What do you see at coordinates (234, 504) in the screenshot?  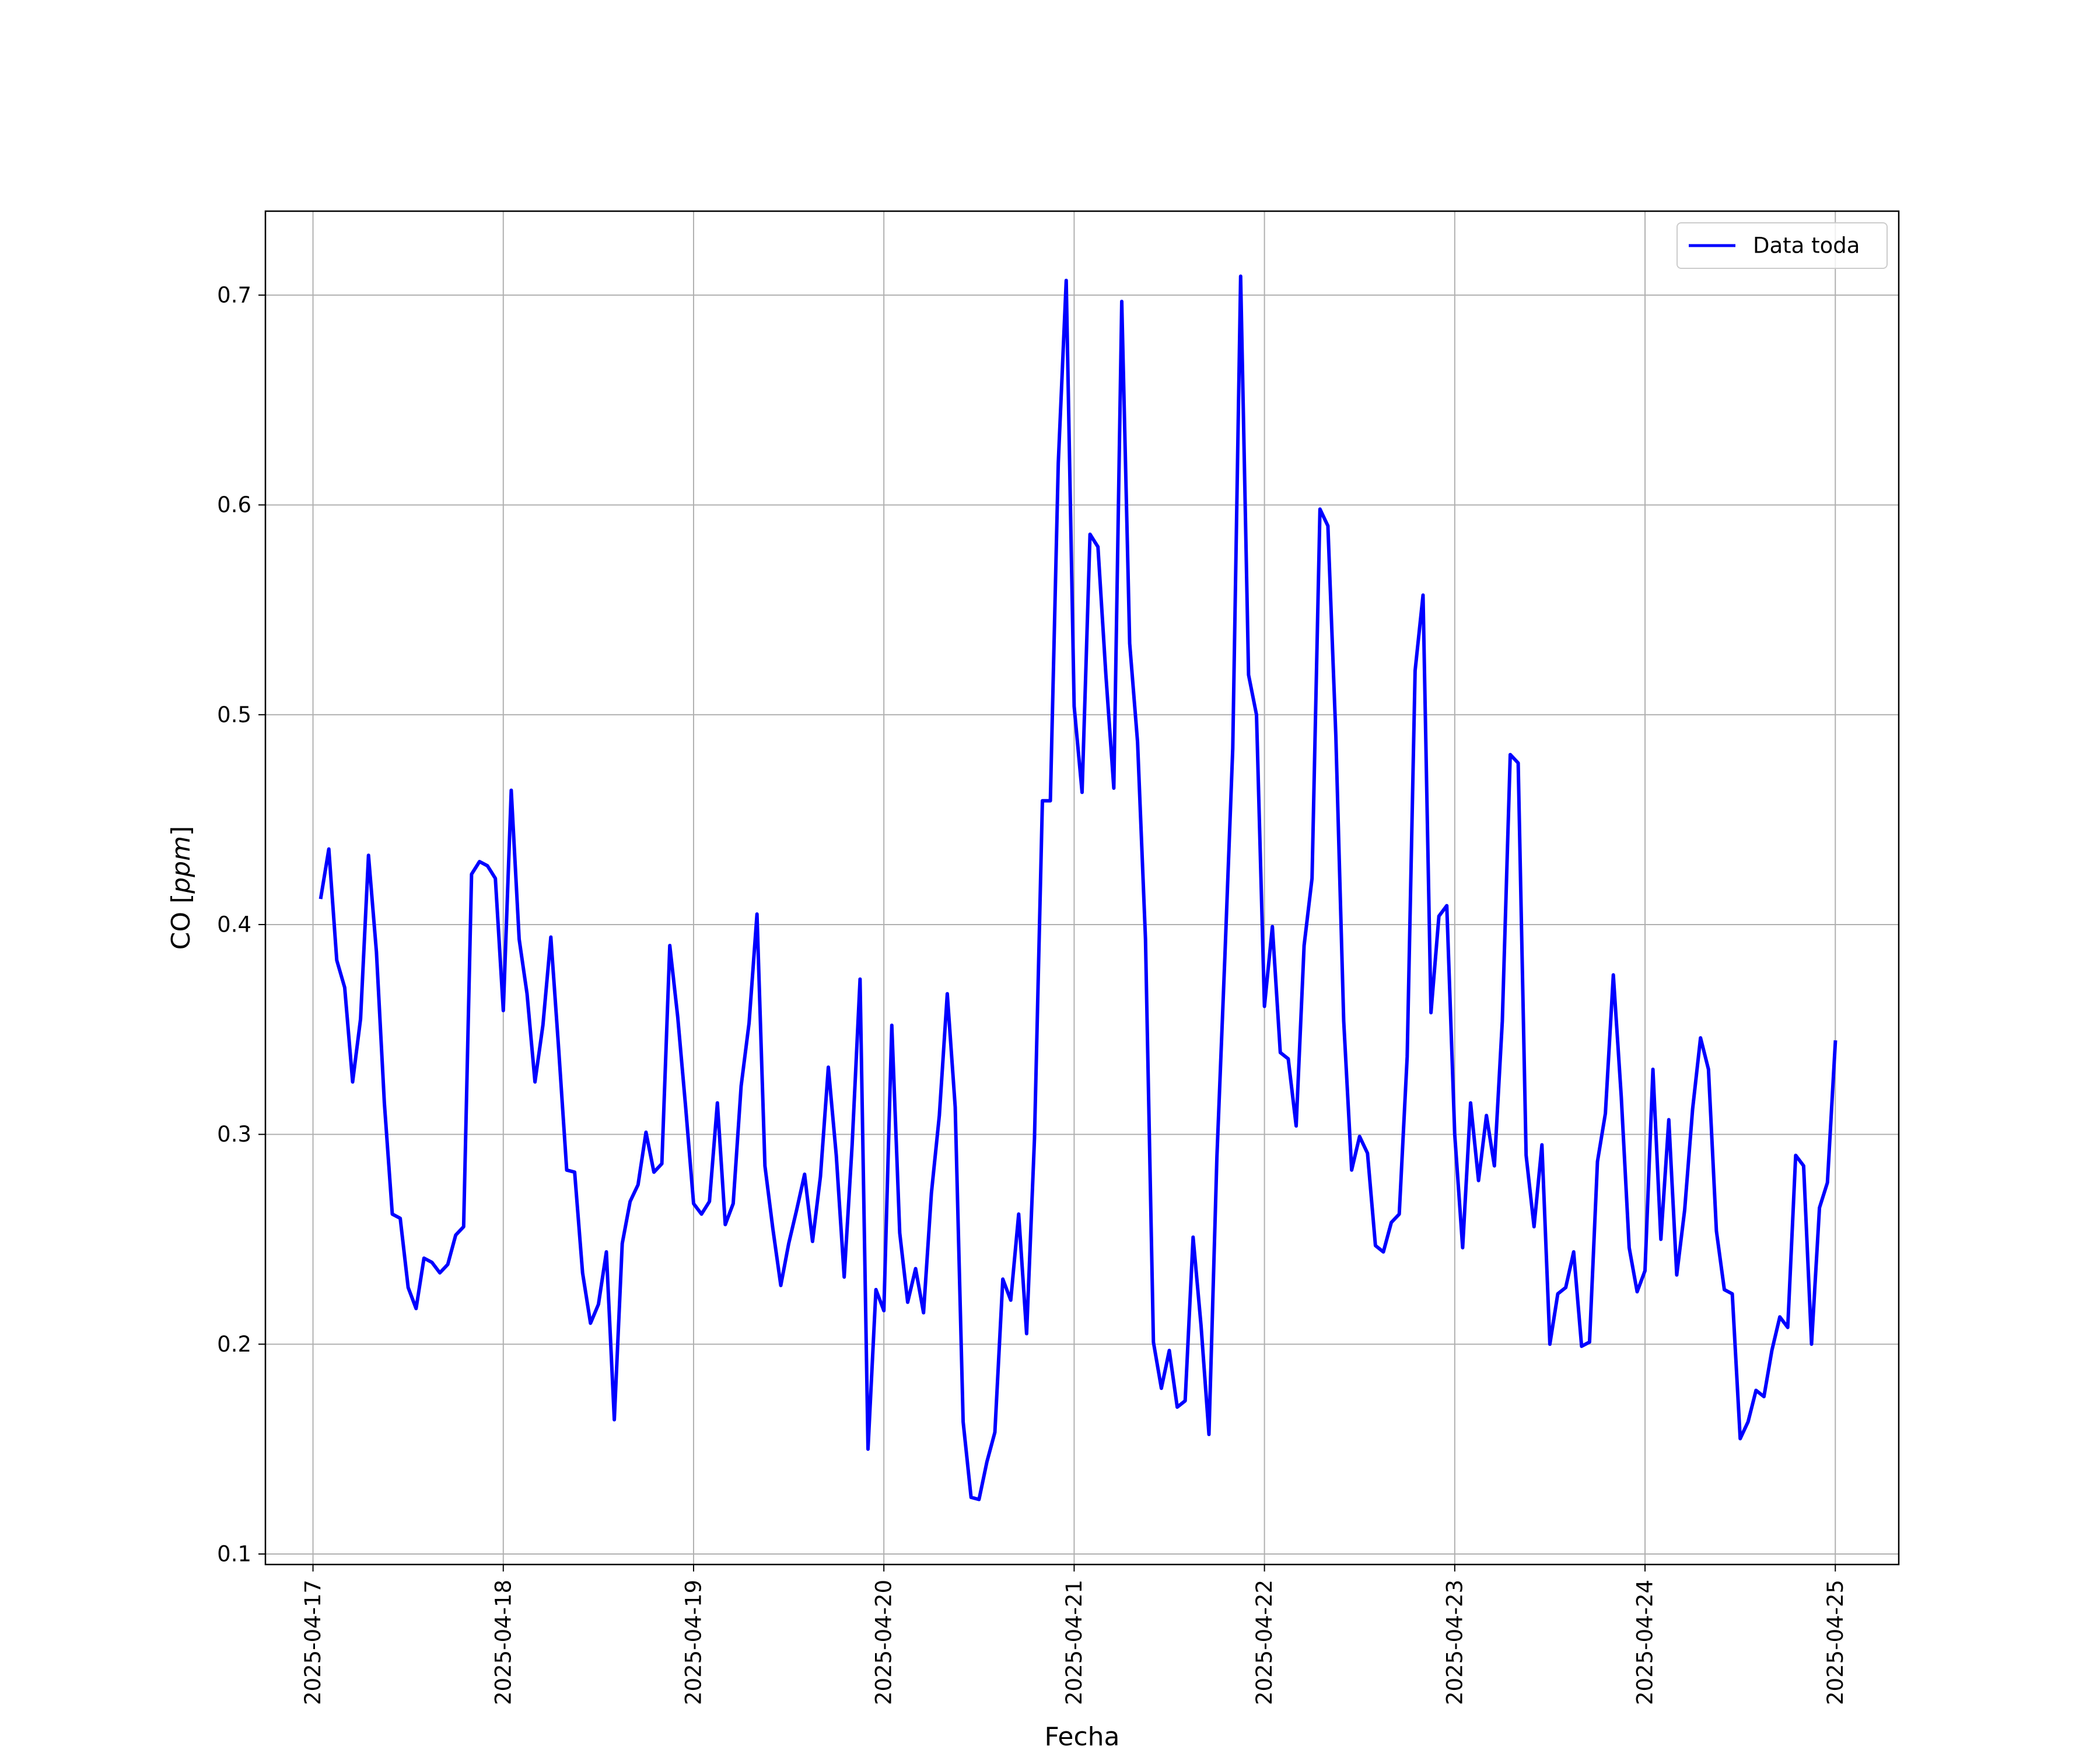 I see `y-tick-label-0.6: 0.6` at bounding box center [234, 504].